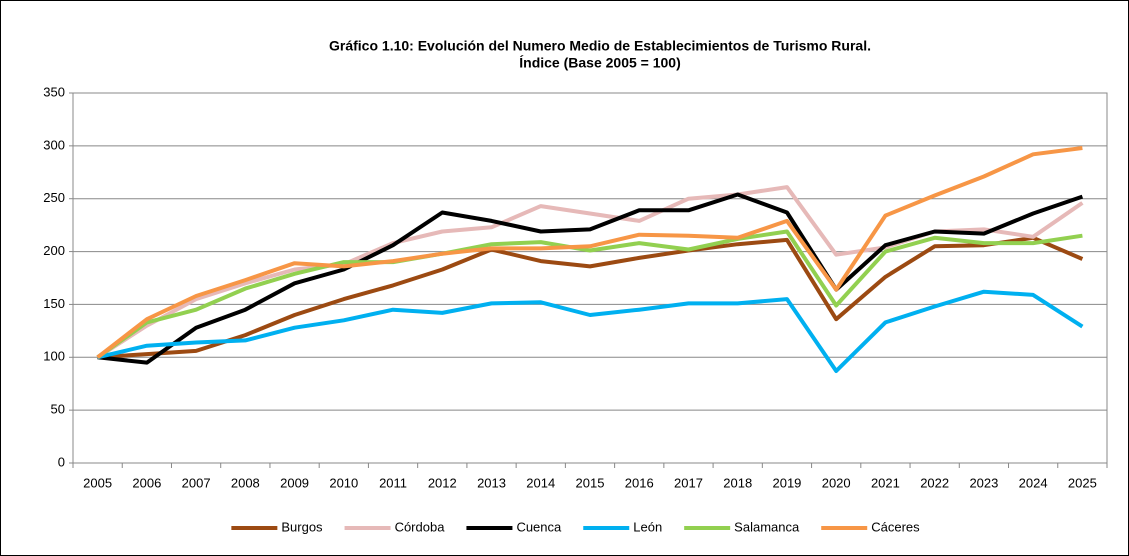 The image size is (1129, 556). Describe the element at coordinates (54, 144) in the screenshot. I see `y-tick-label: 300` at that location.